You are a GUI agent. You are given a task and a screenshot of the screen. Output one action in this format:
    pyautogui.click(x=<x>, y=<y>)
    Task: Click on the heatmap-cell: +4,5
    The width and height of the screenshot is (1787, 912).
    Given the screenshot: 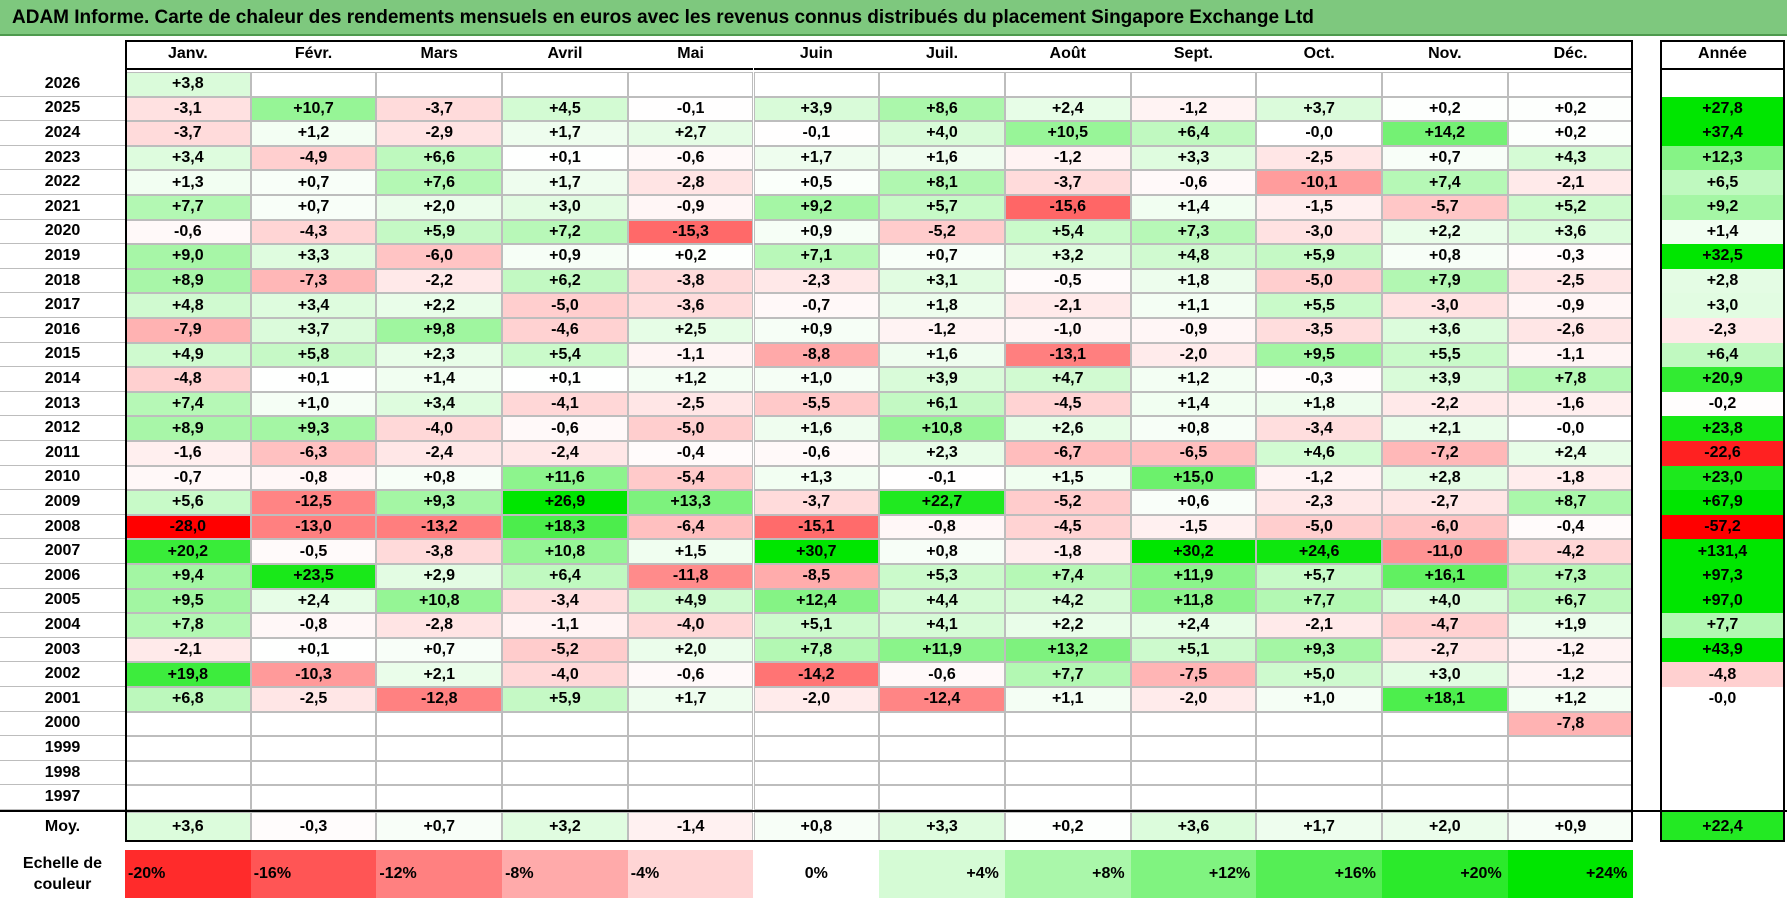 What is the action you would take?
    pyautogui.click(x=565, y=109)
    